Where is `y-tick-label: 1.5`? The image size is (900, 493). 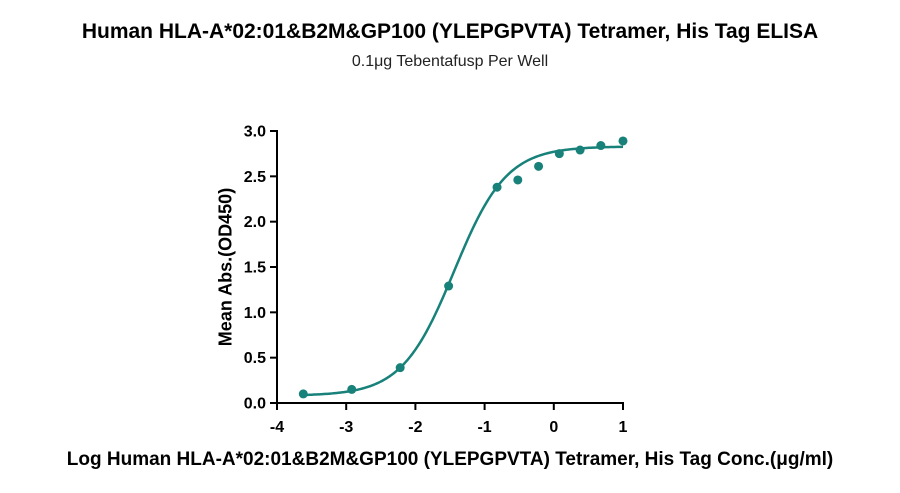 y-tick-label: 1.5 is located at coordinates (255, 268).